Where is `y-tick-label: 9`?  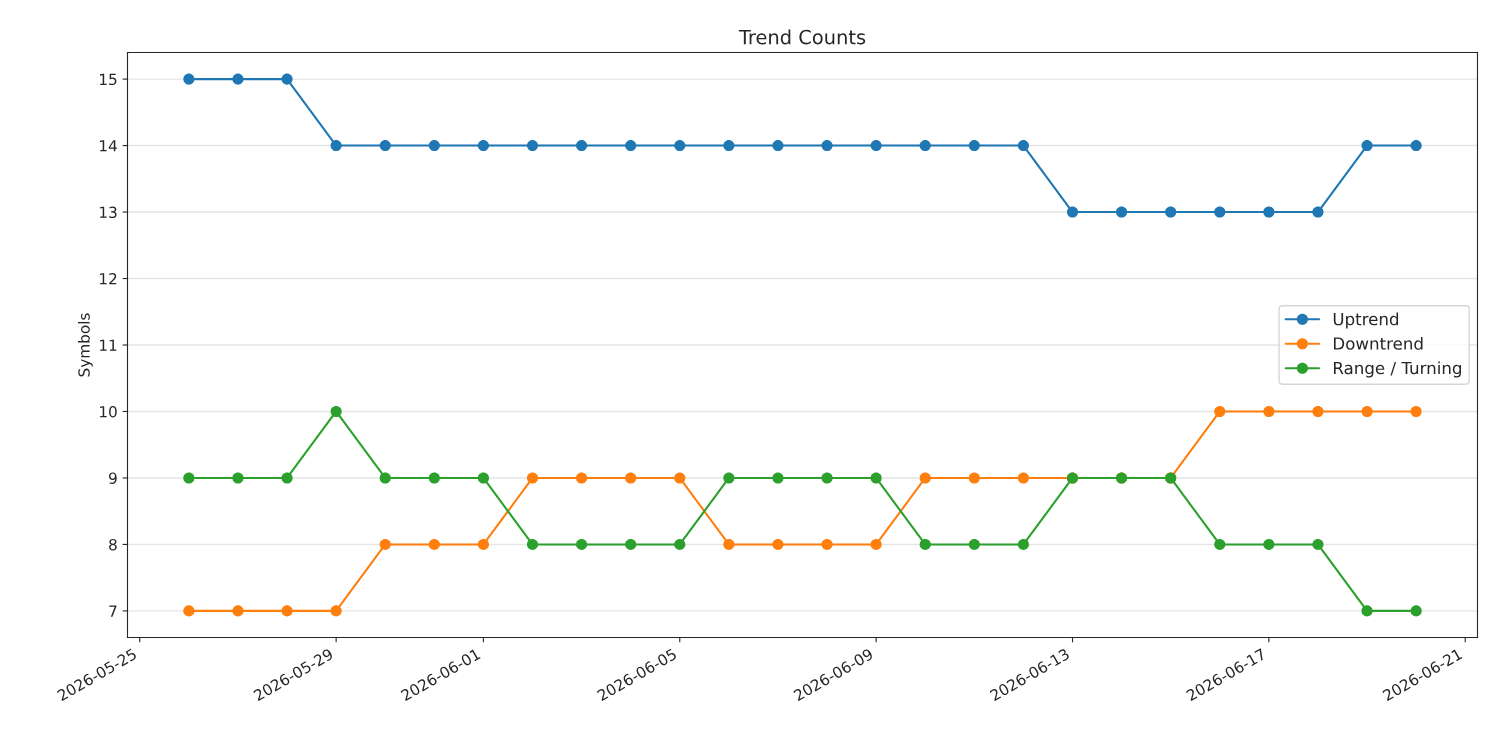
y-tick-label: 9 is located at coordinates (113, 478).